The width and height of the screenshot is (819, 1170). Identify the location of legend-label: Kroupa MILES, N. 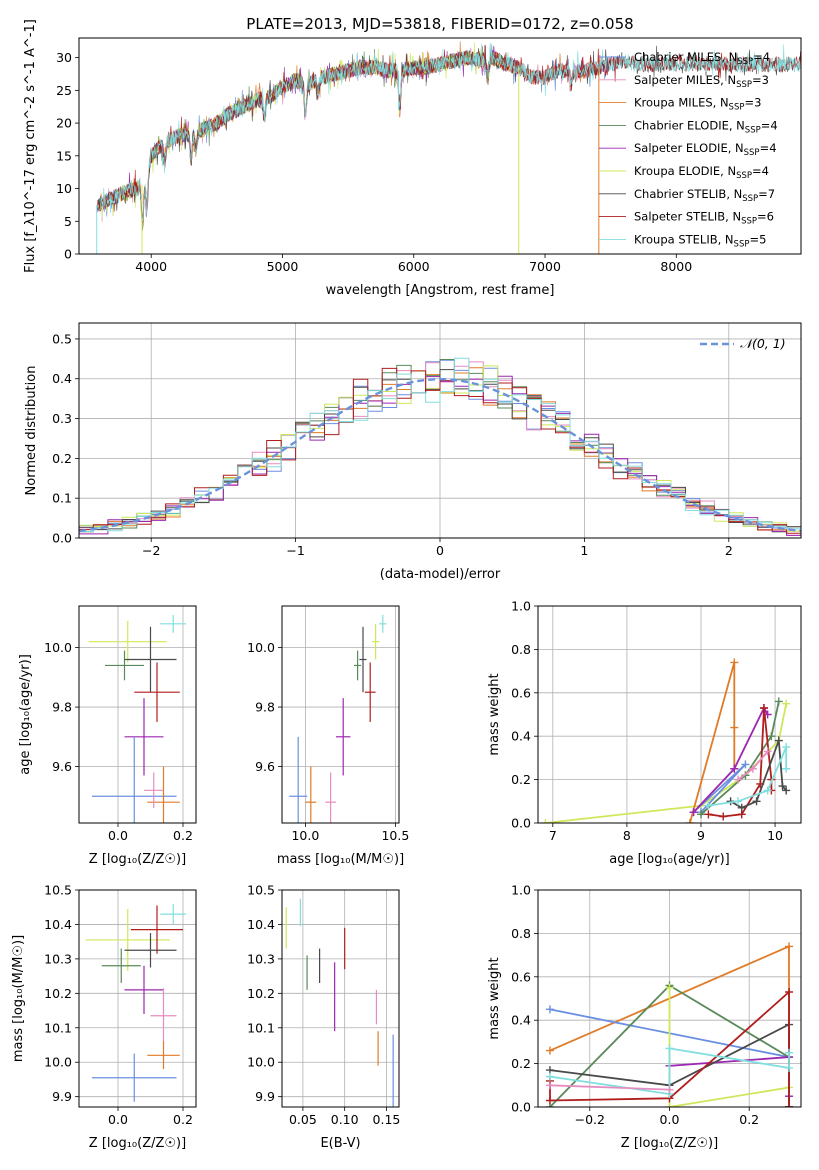
(681, 103).